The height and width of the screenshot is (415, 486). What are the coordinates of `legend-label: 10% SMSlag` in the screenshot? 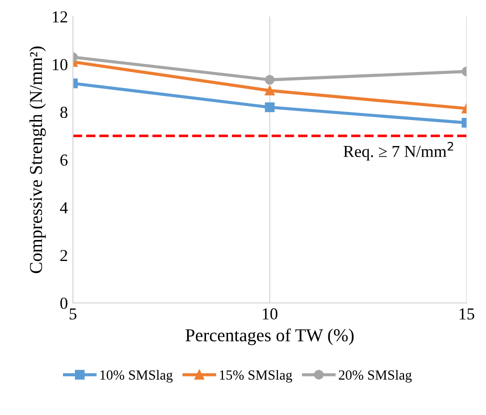 It's located at (136, 376).